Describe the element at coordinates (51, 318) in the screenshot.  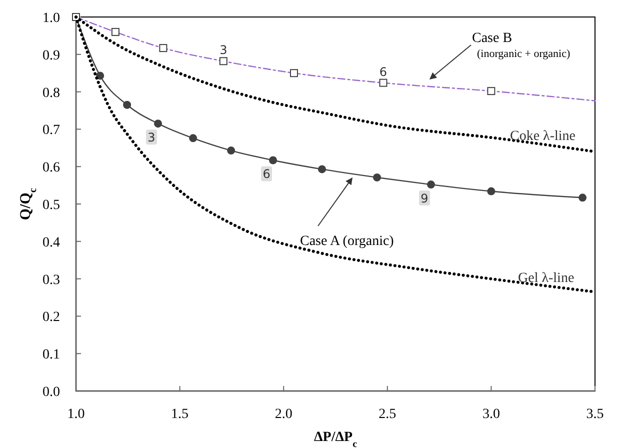
I see `y-tick-label: 0.2` at that location.